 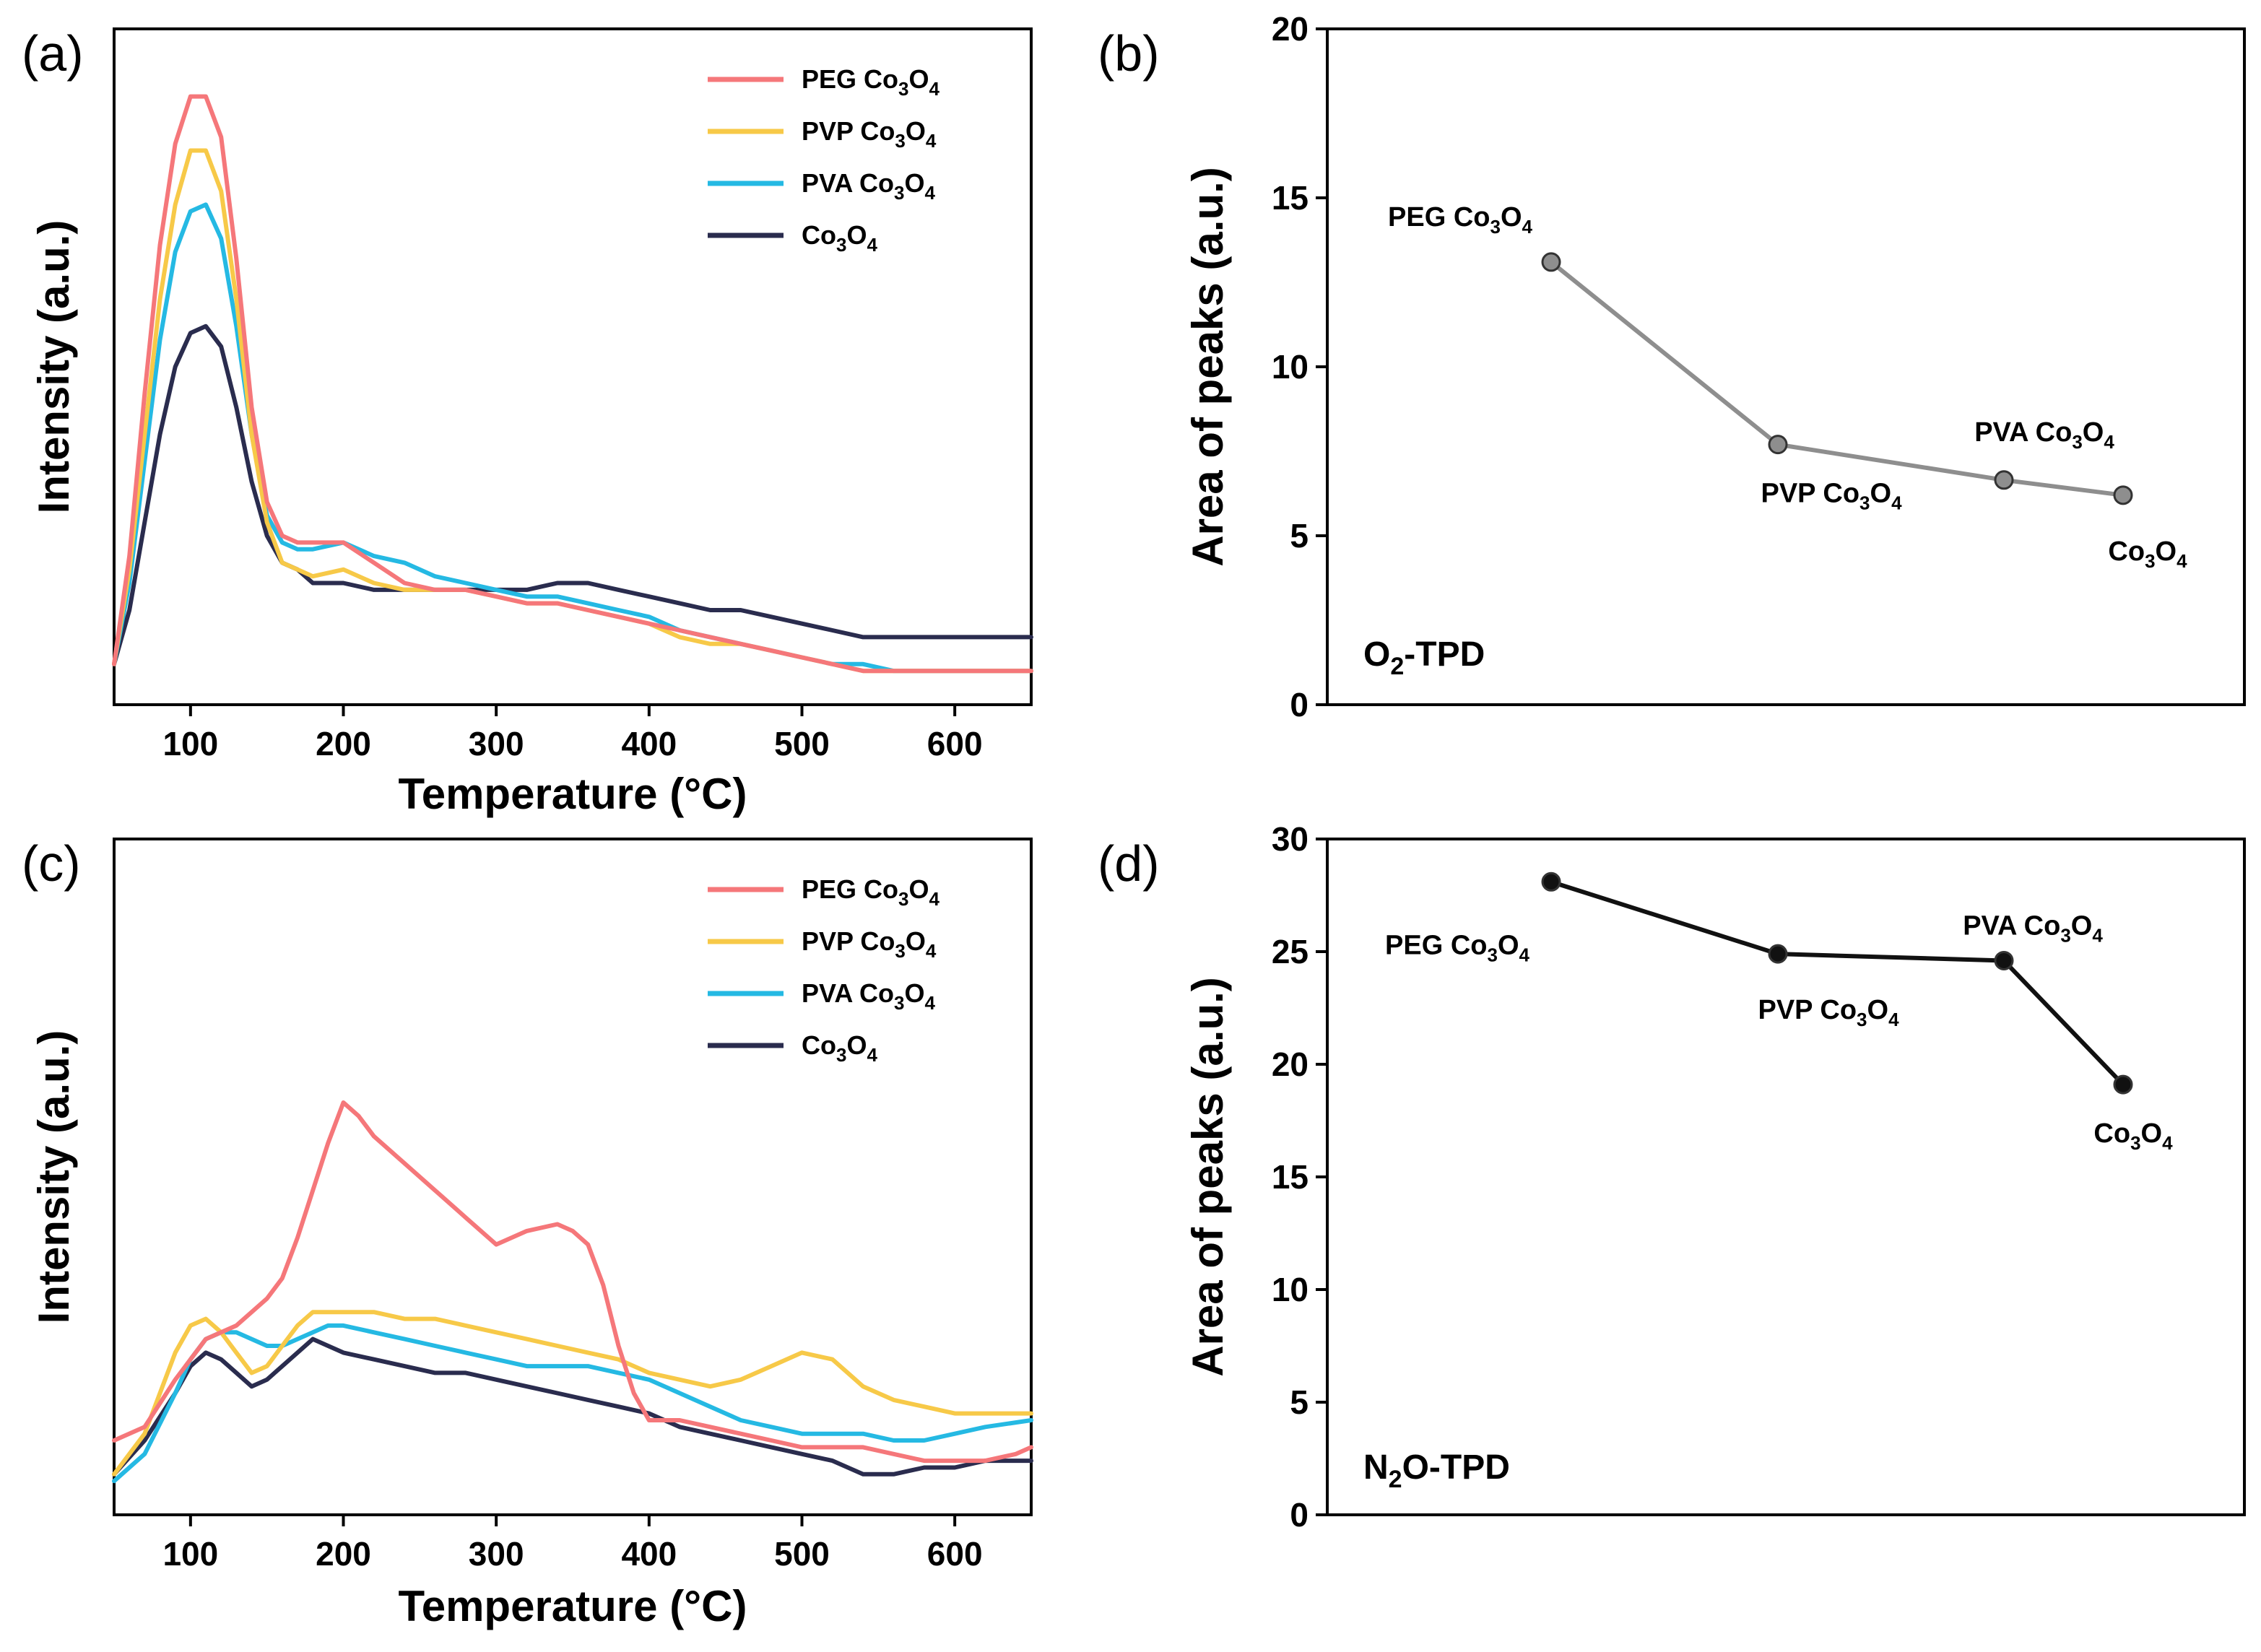 What do you see at coordinates (903, 899) in the screenshot?
I see `panel-c-legend-label-0-sub1: 3` at bounding box center [903, 899].